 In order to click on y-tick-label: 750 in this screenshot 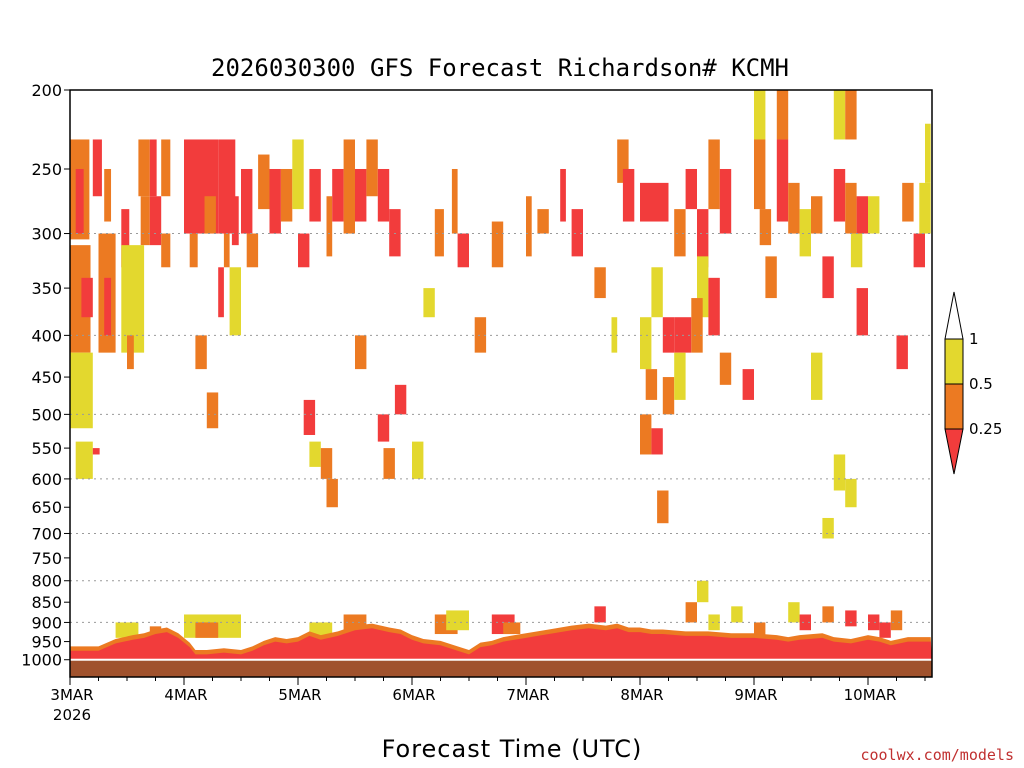, I will do `click(46, 558)`.